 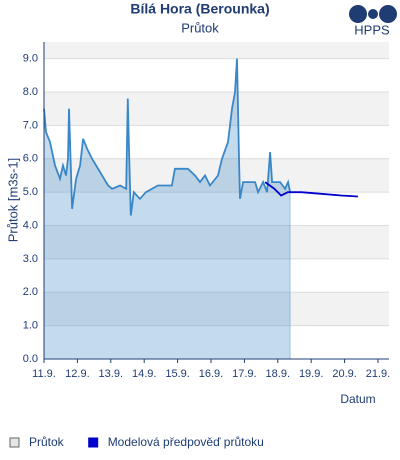 What do you see at coordinates (44, 374) in the screenshot?
I see `x-tick-label: 11.9.` at bounding box center [44, 374].